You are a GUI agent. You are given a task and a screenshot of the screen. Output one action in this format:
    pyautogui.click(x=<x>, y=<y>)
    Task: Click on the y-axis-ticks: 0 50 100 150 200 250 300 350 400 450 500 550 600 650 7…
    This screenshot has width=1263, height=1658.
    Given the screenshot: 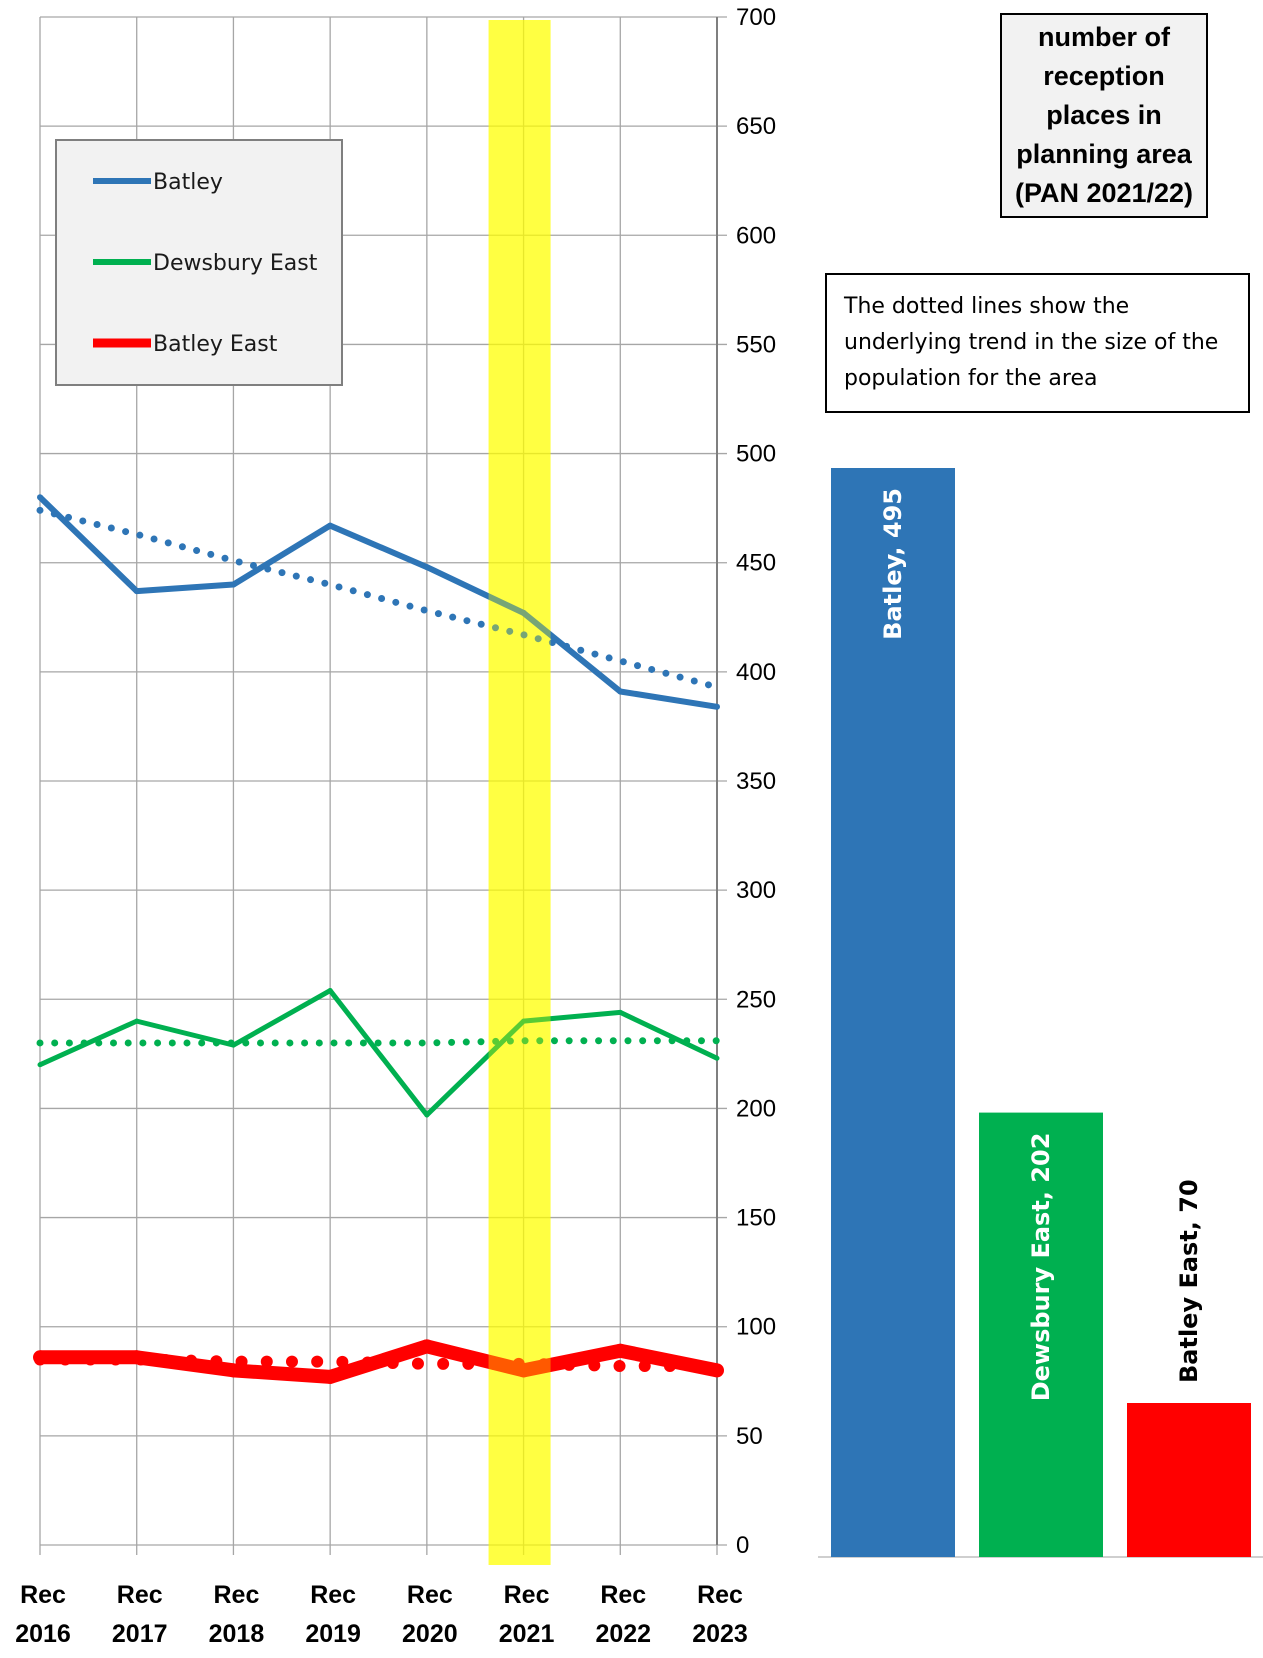 What is the action you would take?
    pyautogui.click(x=756, y=781)
    